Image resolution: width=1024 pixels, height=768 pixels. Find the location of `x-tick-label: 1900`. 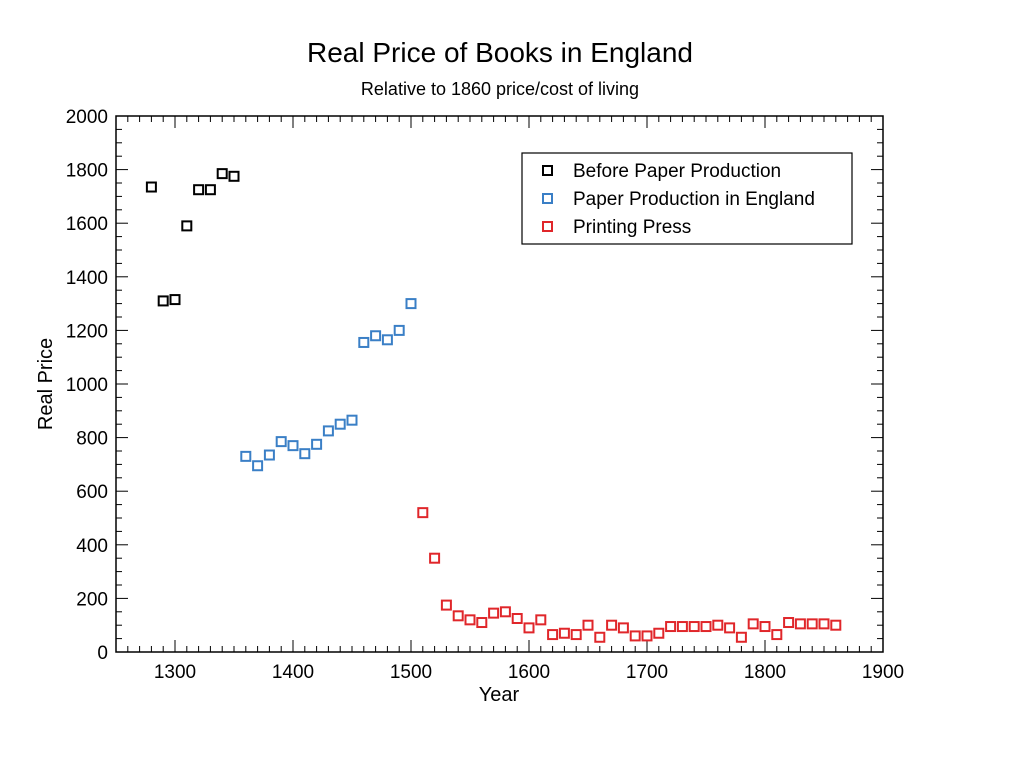

x-tick-label: 1900 is located at coordinates (883, 672).